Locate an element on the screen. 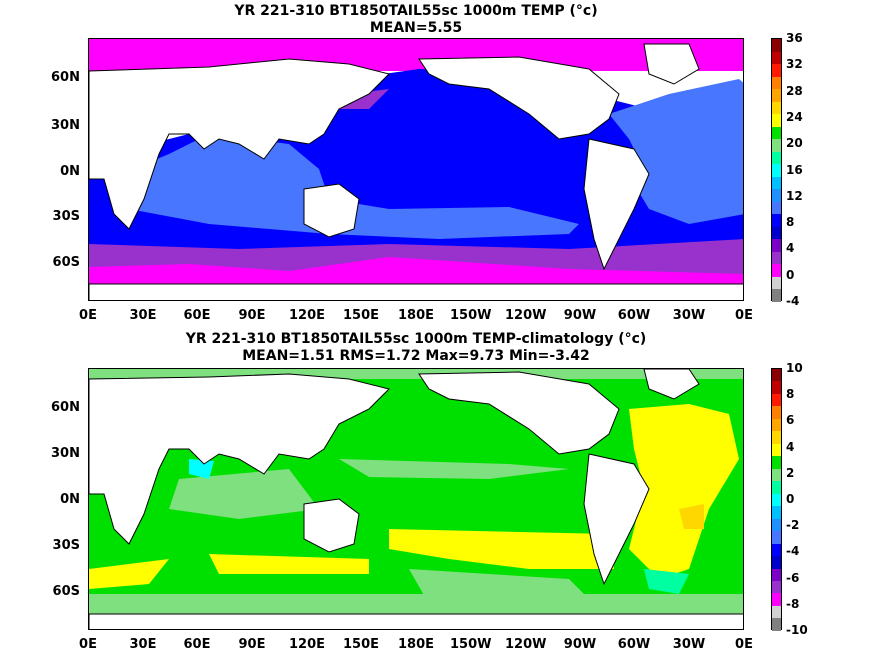 The width and height of the screenshot is (875, 656). colorbar-label: 32 is located at coordinates (794, 64).